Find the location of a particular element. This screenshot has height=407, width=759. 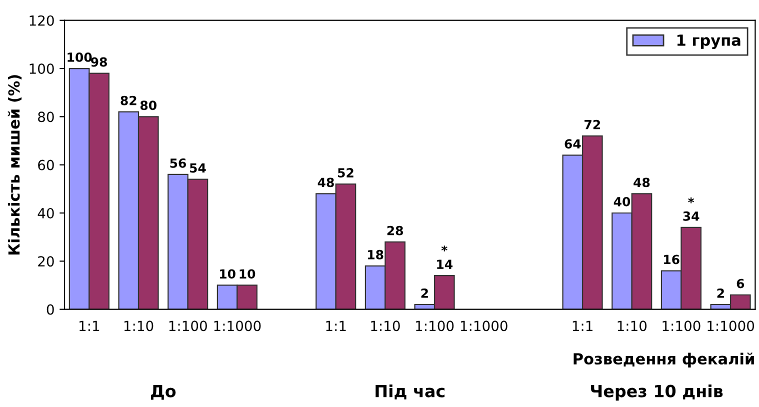

y-tick-label: 100 is located at coordinates (42, 68).